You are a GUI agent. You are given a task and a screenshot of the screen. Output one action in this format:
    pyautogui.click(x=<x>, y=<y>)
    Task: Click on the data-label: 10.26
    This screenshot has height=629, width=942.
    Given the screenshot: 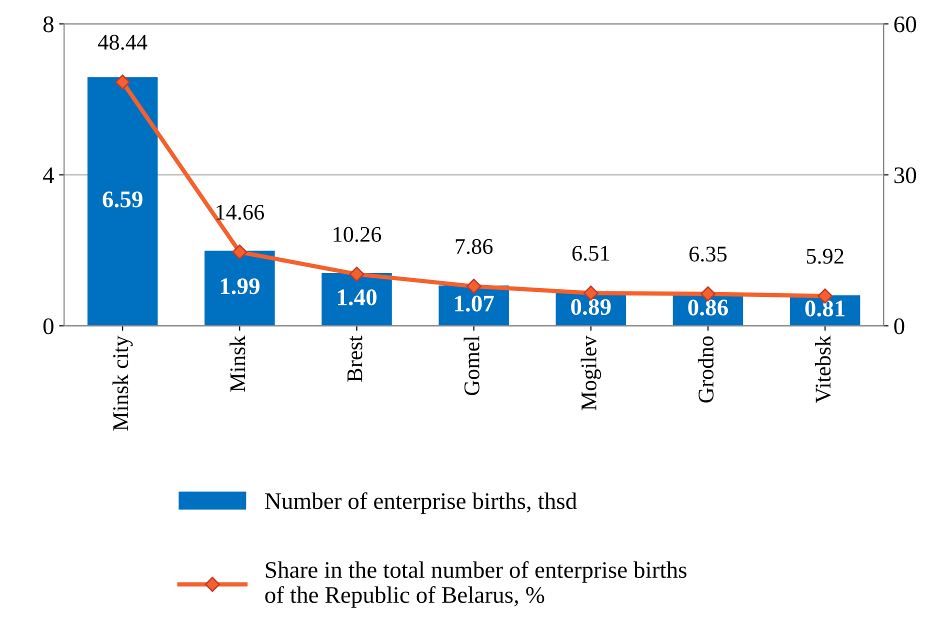 What is the action you would take?
    pyautogui.click(x=358, y=234)
    